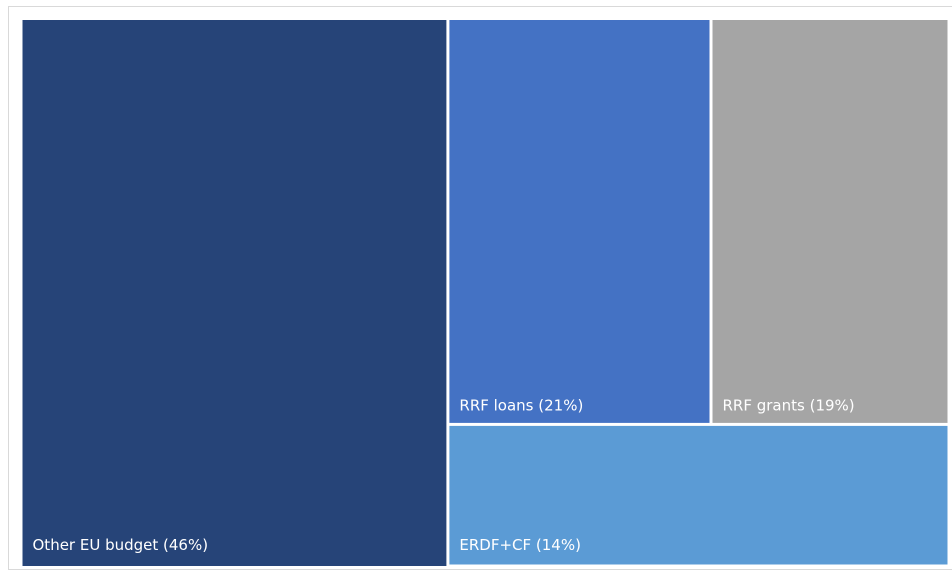  Describe the element at coordinates (121, 545) in the screenshot. I see `treemap-label-other-eu-budget: Other EU budget (46%)` at that location.